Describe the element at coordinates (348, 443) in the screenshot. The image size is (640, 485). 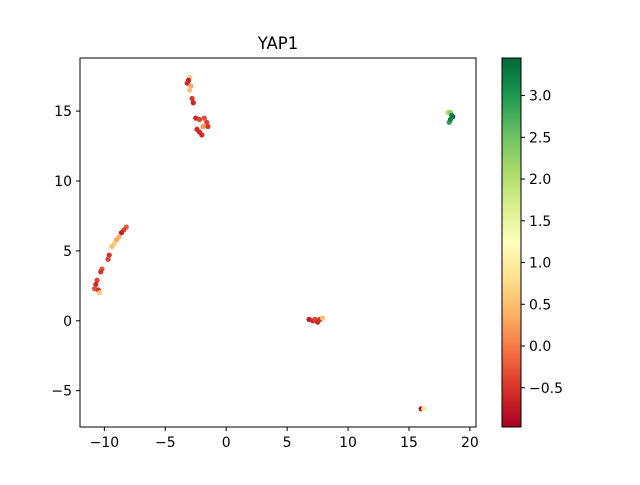
I see `x-tick-label: 10` at that location.